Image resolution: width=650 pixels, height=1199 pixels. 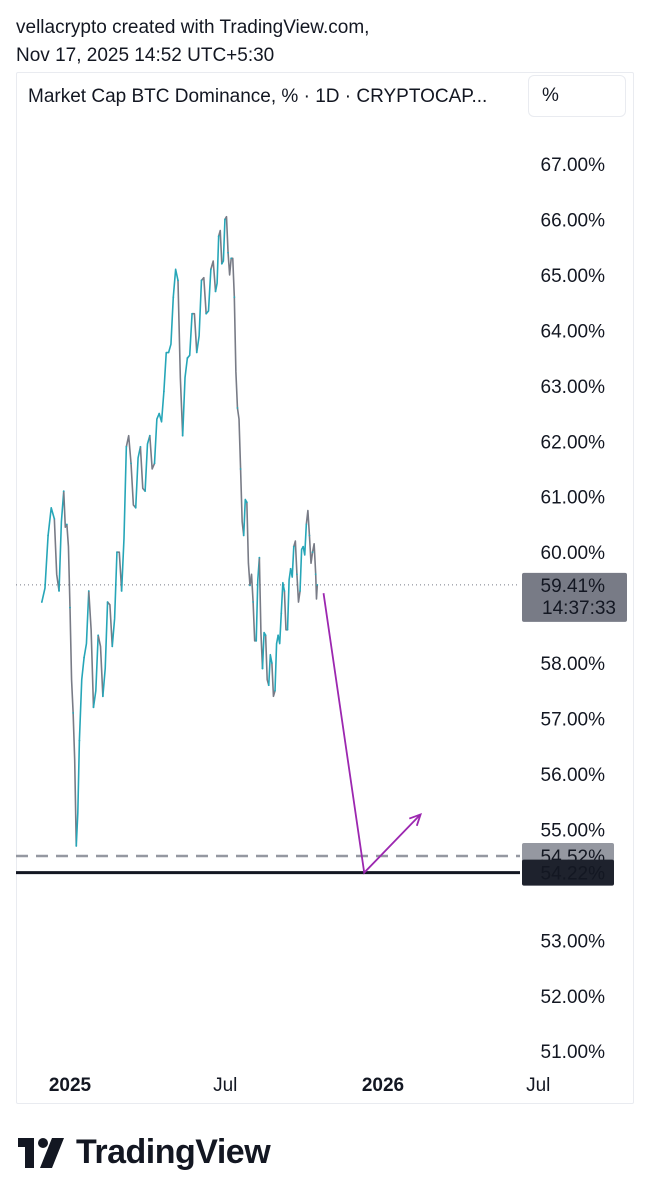 I want to click on y-tick-label: 65.00%, so click(x=573, y=276).